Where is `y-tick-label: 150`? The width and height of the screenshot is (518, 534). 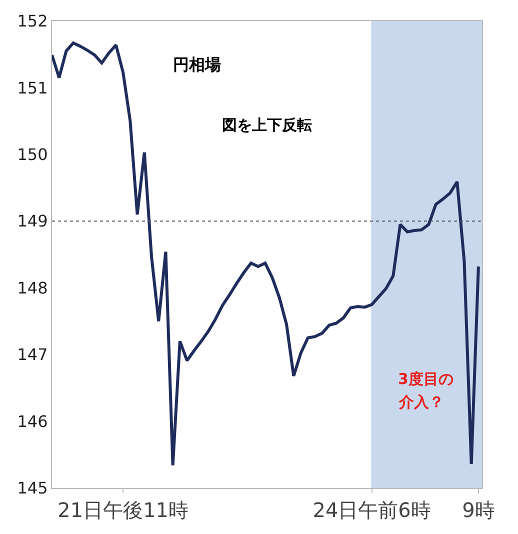
y-tick-label: 150 is located at coordinates (32, 154).